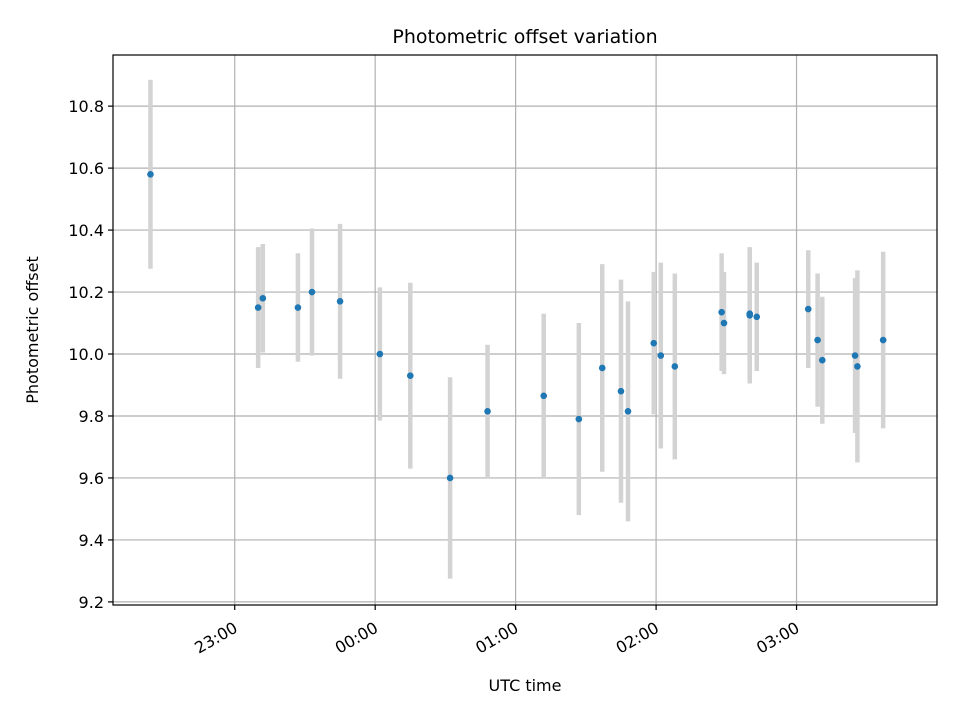  Describe the element at coordinates (525, 685) in the screenshot. I see `x-axis-label: UTC time` at that location.